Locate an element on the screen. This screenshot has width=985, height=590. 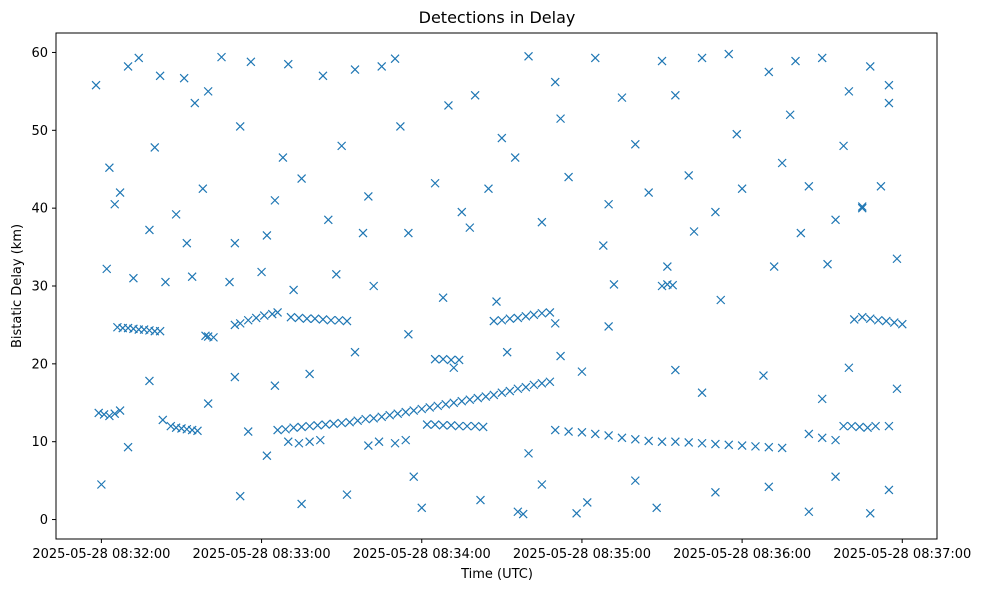
y-tick-label: 20 is located at coordinates (39, 364).